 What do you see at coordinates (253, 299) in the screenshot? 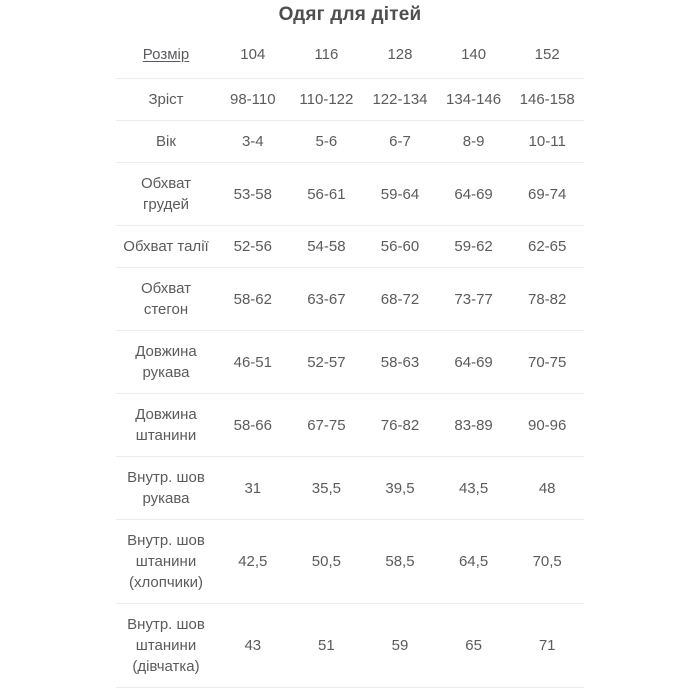
I see `cell-value: 58-62` at bounding box center [253, 299].